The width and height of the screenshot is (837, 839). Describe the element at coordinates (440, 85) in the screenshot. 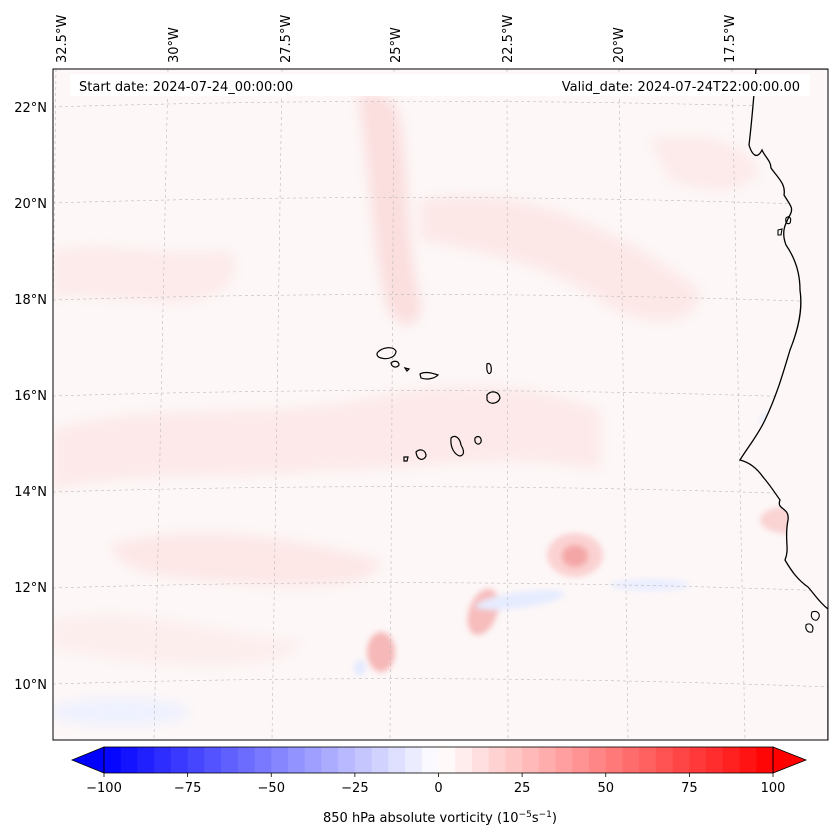

I see `header-strip` at that location.